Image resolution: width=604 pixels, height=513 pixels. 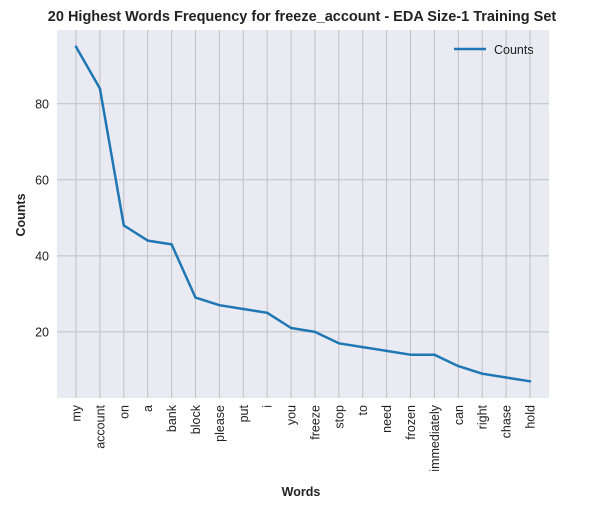 What do you see at coordinates (21, 214) in the screenshot?
I see `y-axis-label: Counts` at bounding box center [21, 214].